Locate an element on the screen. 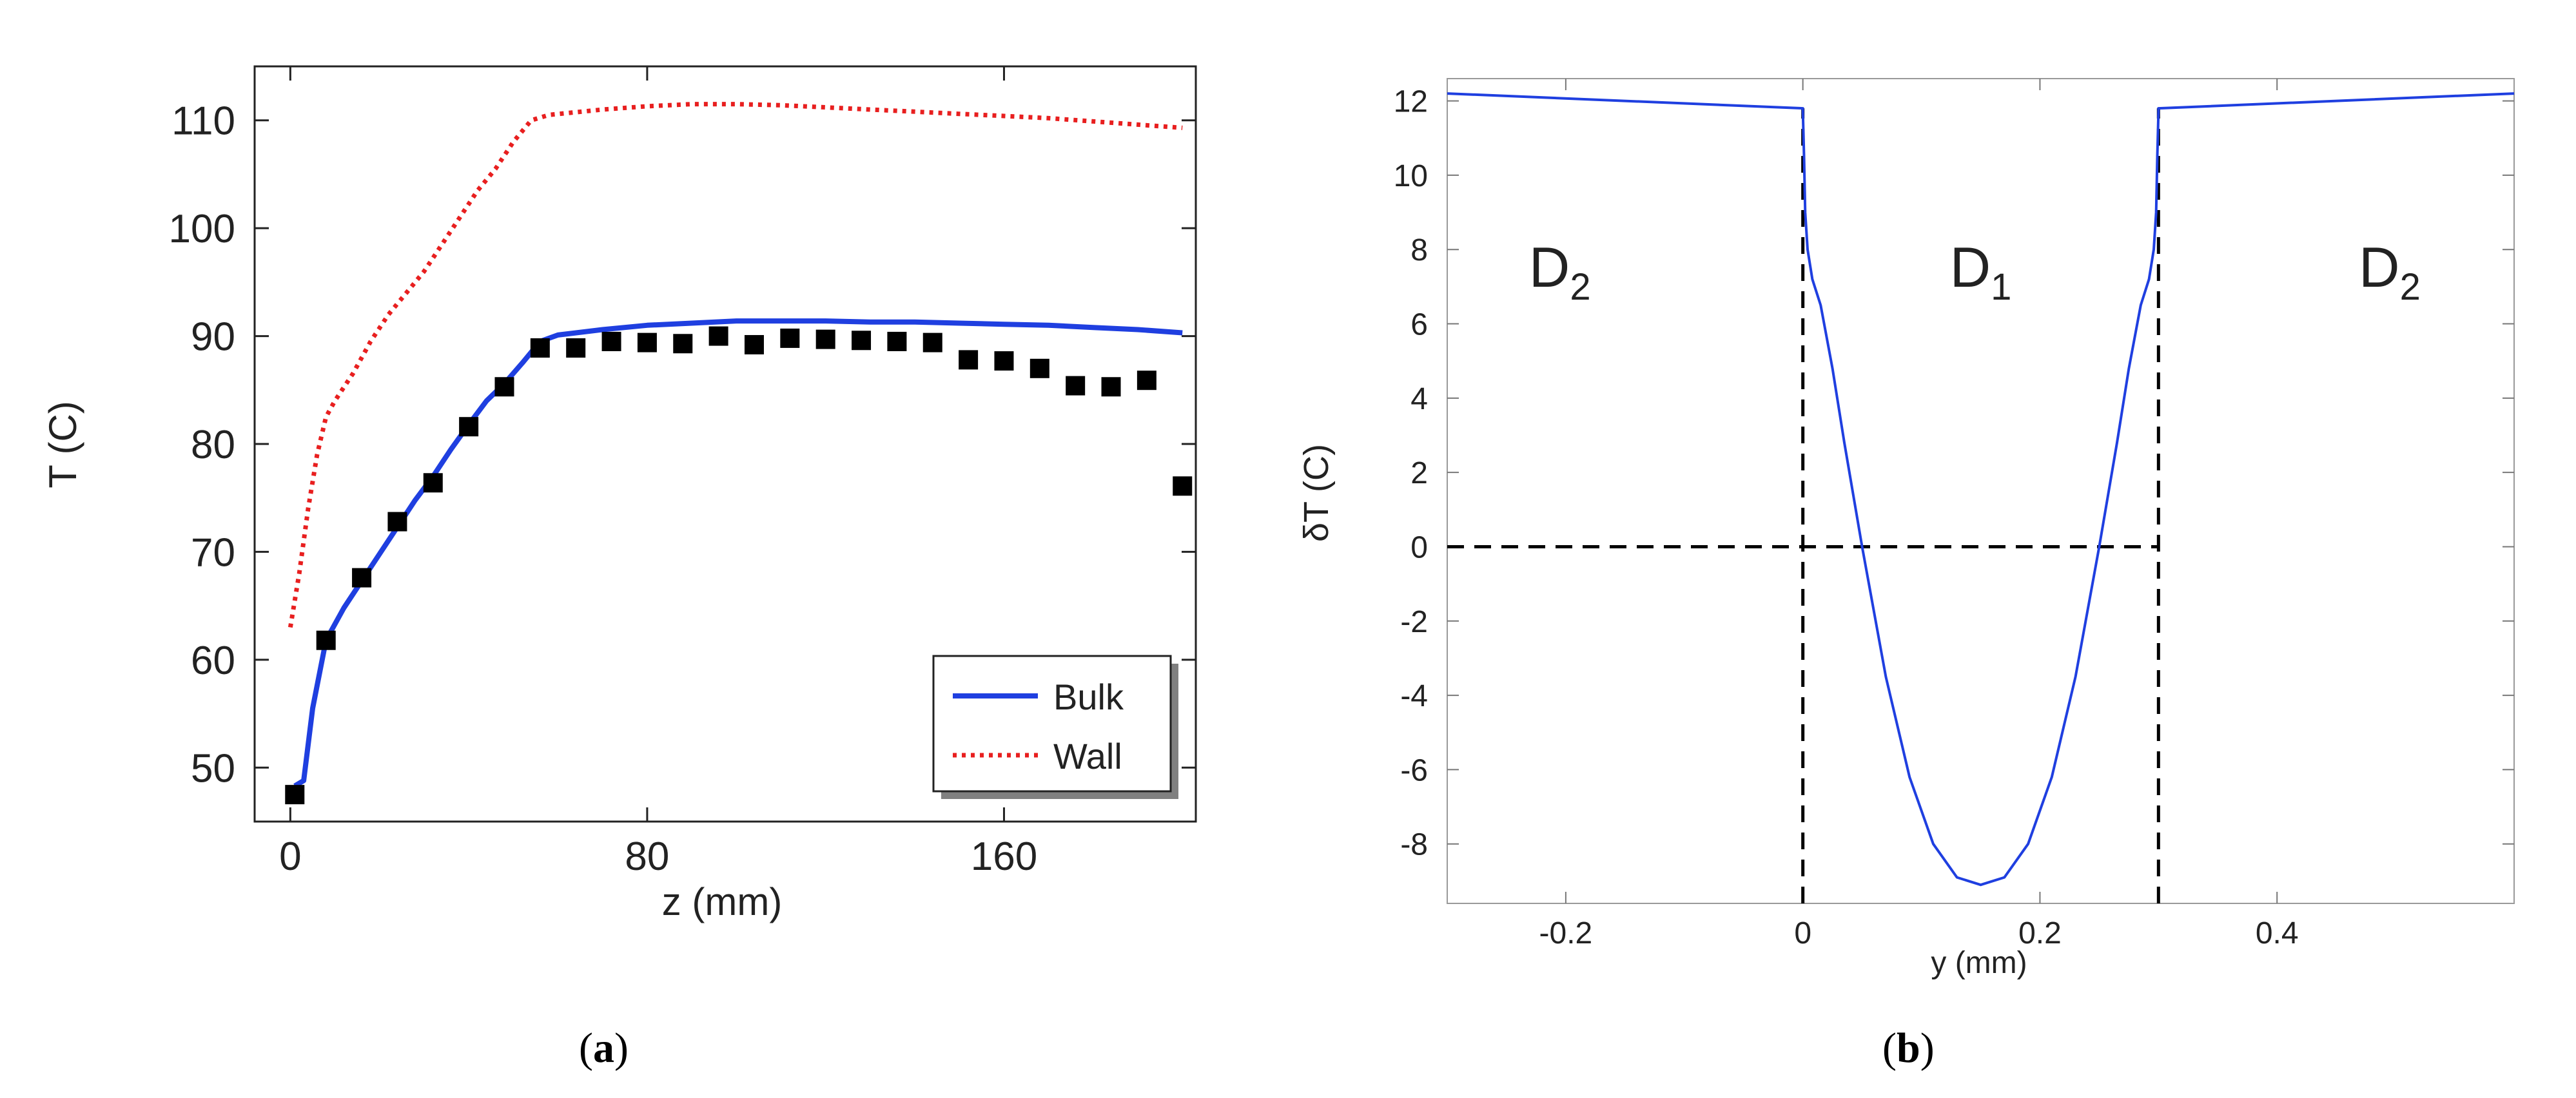  y-tick-label-a: 80 is located at coordinates (213, 445).